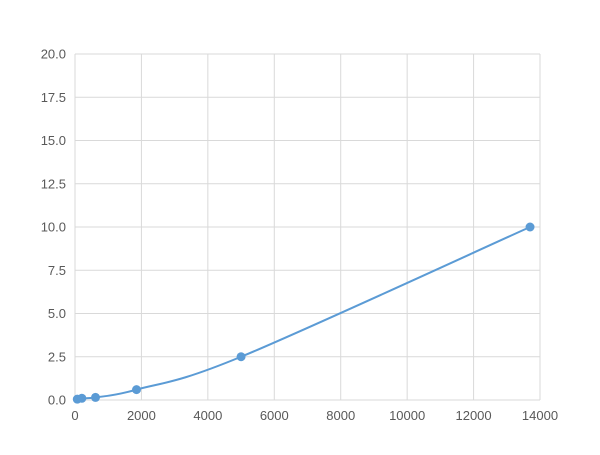 The width and height of the screenshot is (600, 455). I want to click on y-tick-label: 7.5, so click(57, 270).